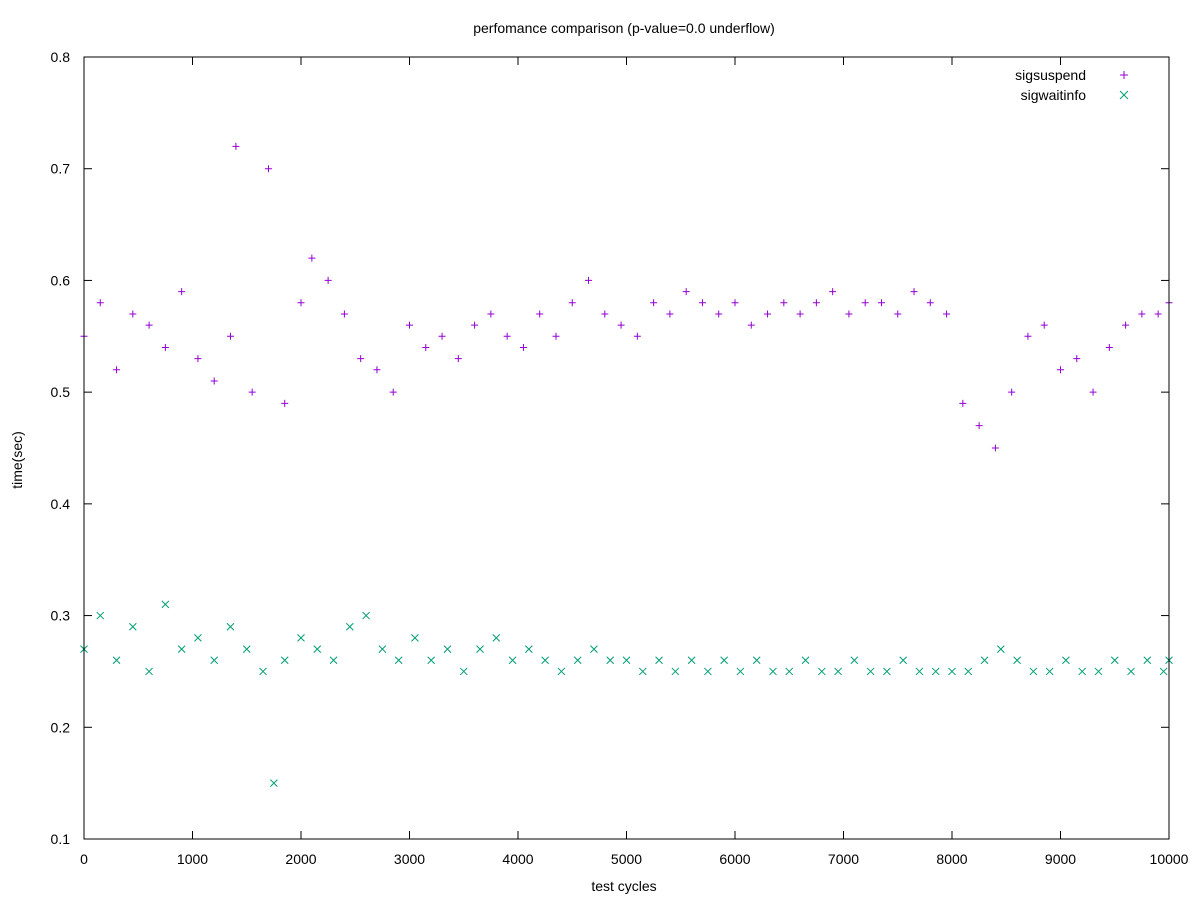  I want to click on x-tick-label: 5000, so click(626, 859).